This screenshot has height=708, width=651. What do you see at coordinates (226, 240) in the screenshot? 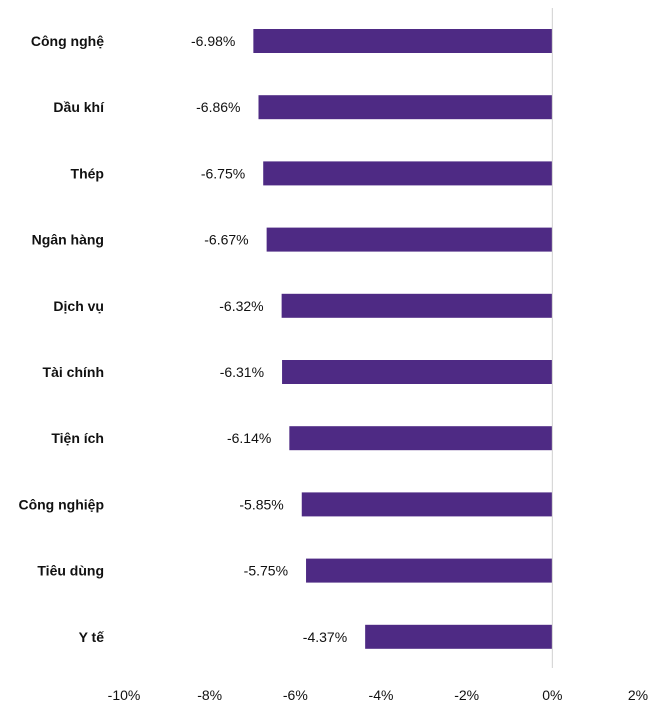
I see `value-label: -6.67%` at bounding box center [226, 240].